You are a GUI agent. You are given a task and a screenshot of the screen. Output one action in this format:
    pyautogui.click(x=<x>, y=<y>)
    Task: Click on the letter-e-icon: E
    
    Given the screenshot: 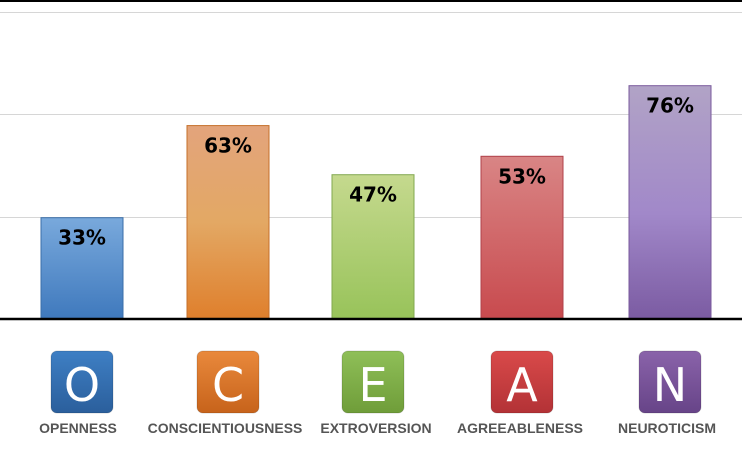 What is the action you would take?
    pyautogui.click(x=373, y=382)
    